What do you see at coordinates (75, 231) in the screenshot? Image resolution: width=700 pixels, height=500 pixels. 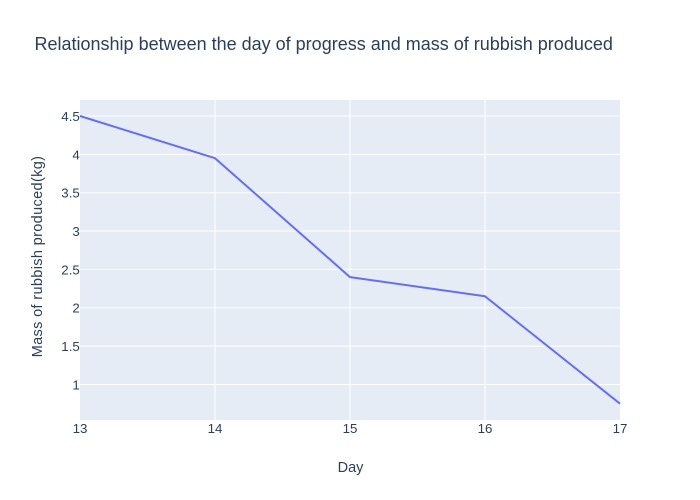 I see `svg-text: 3` at bounding box center [75, 231].